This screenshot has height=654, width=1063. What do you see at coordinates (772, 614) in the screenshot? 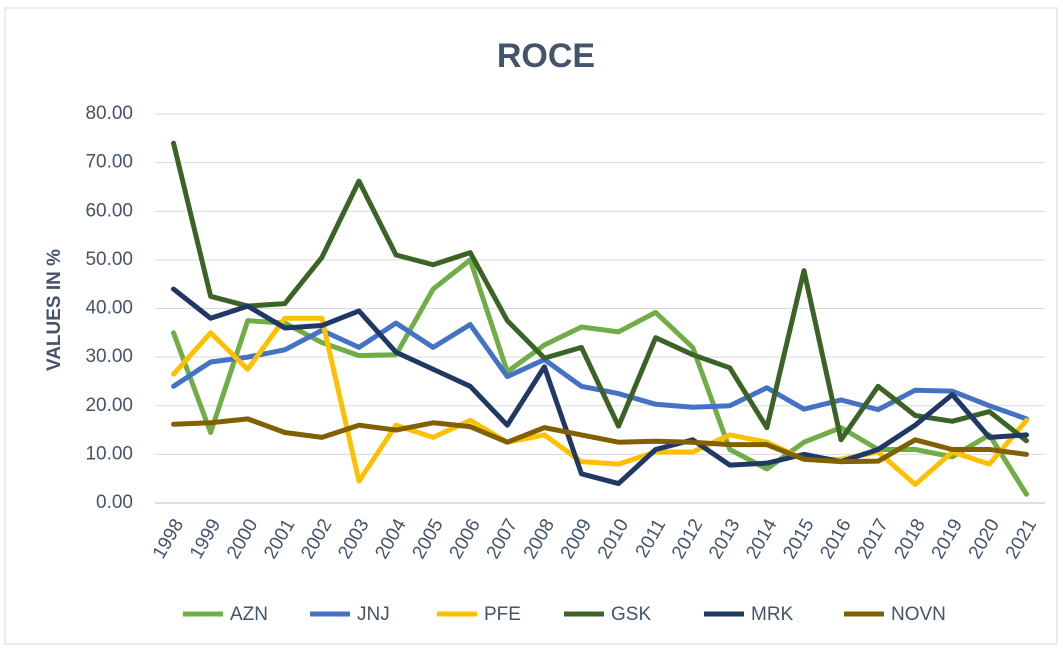
I see `legend-label: MRK` at bounding box center [772, 614].